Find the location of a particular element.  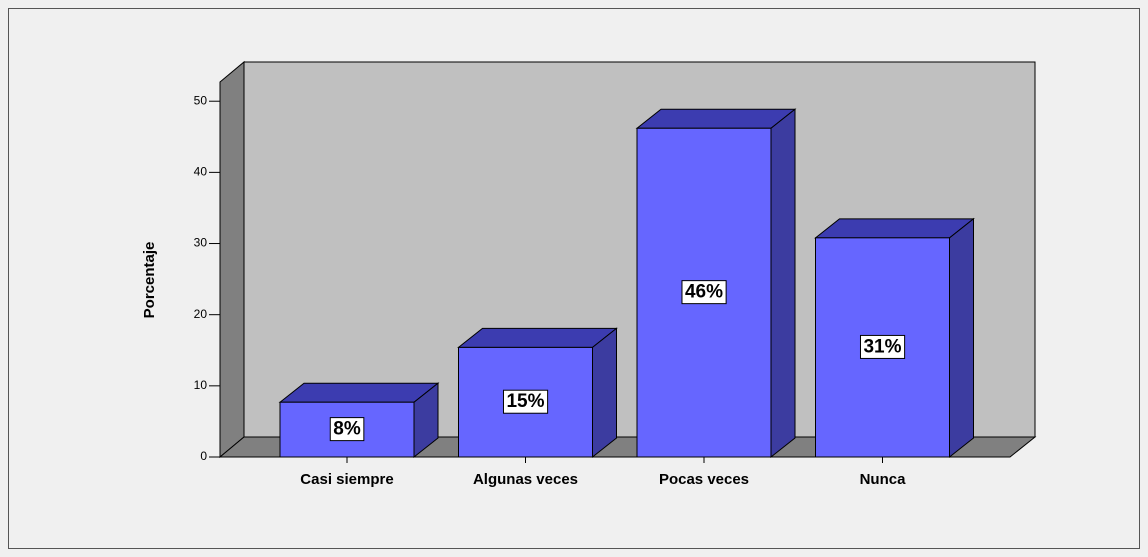

side-wall is located at coordinates (232, 259).